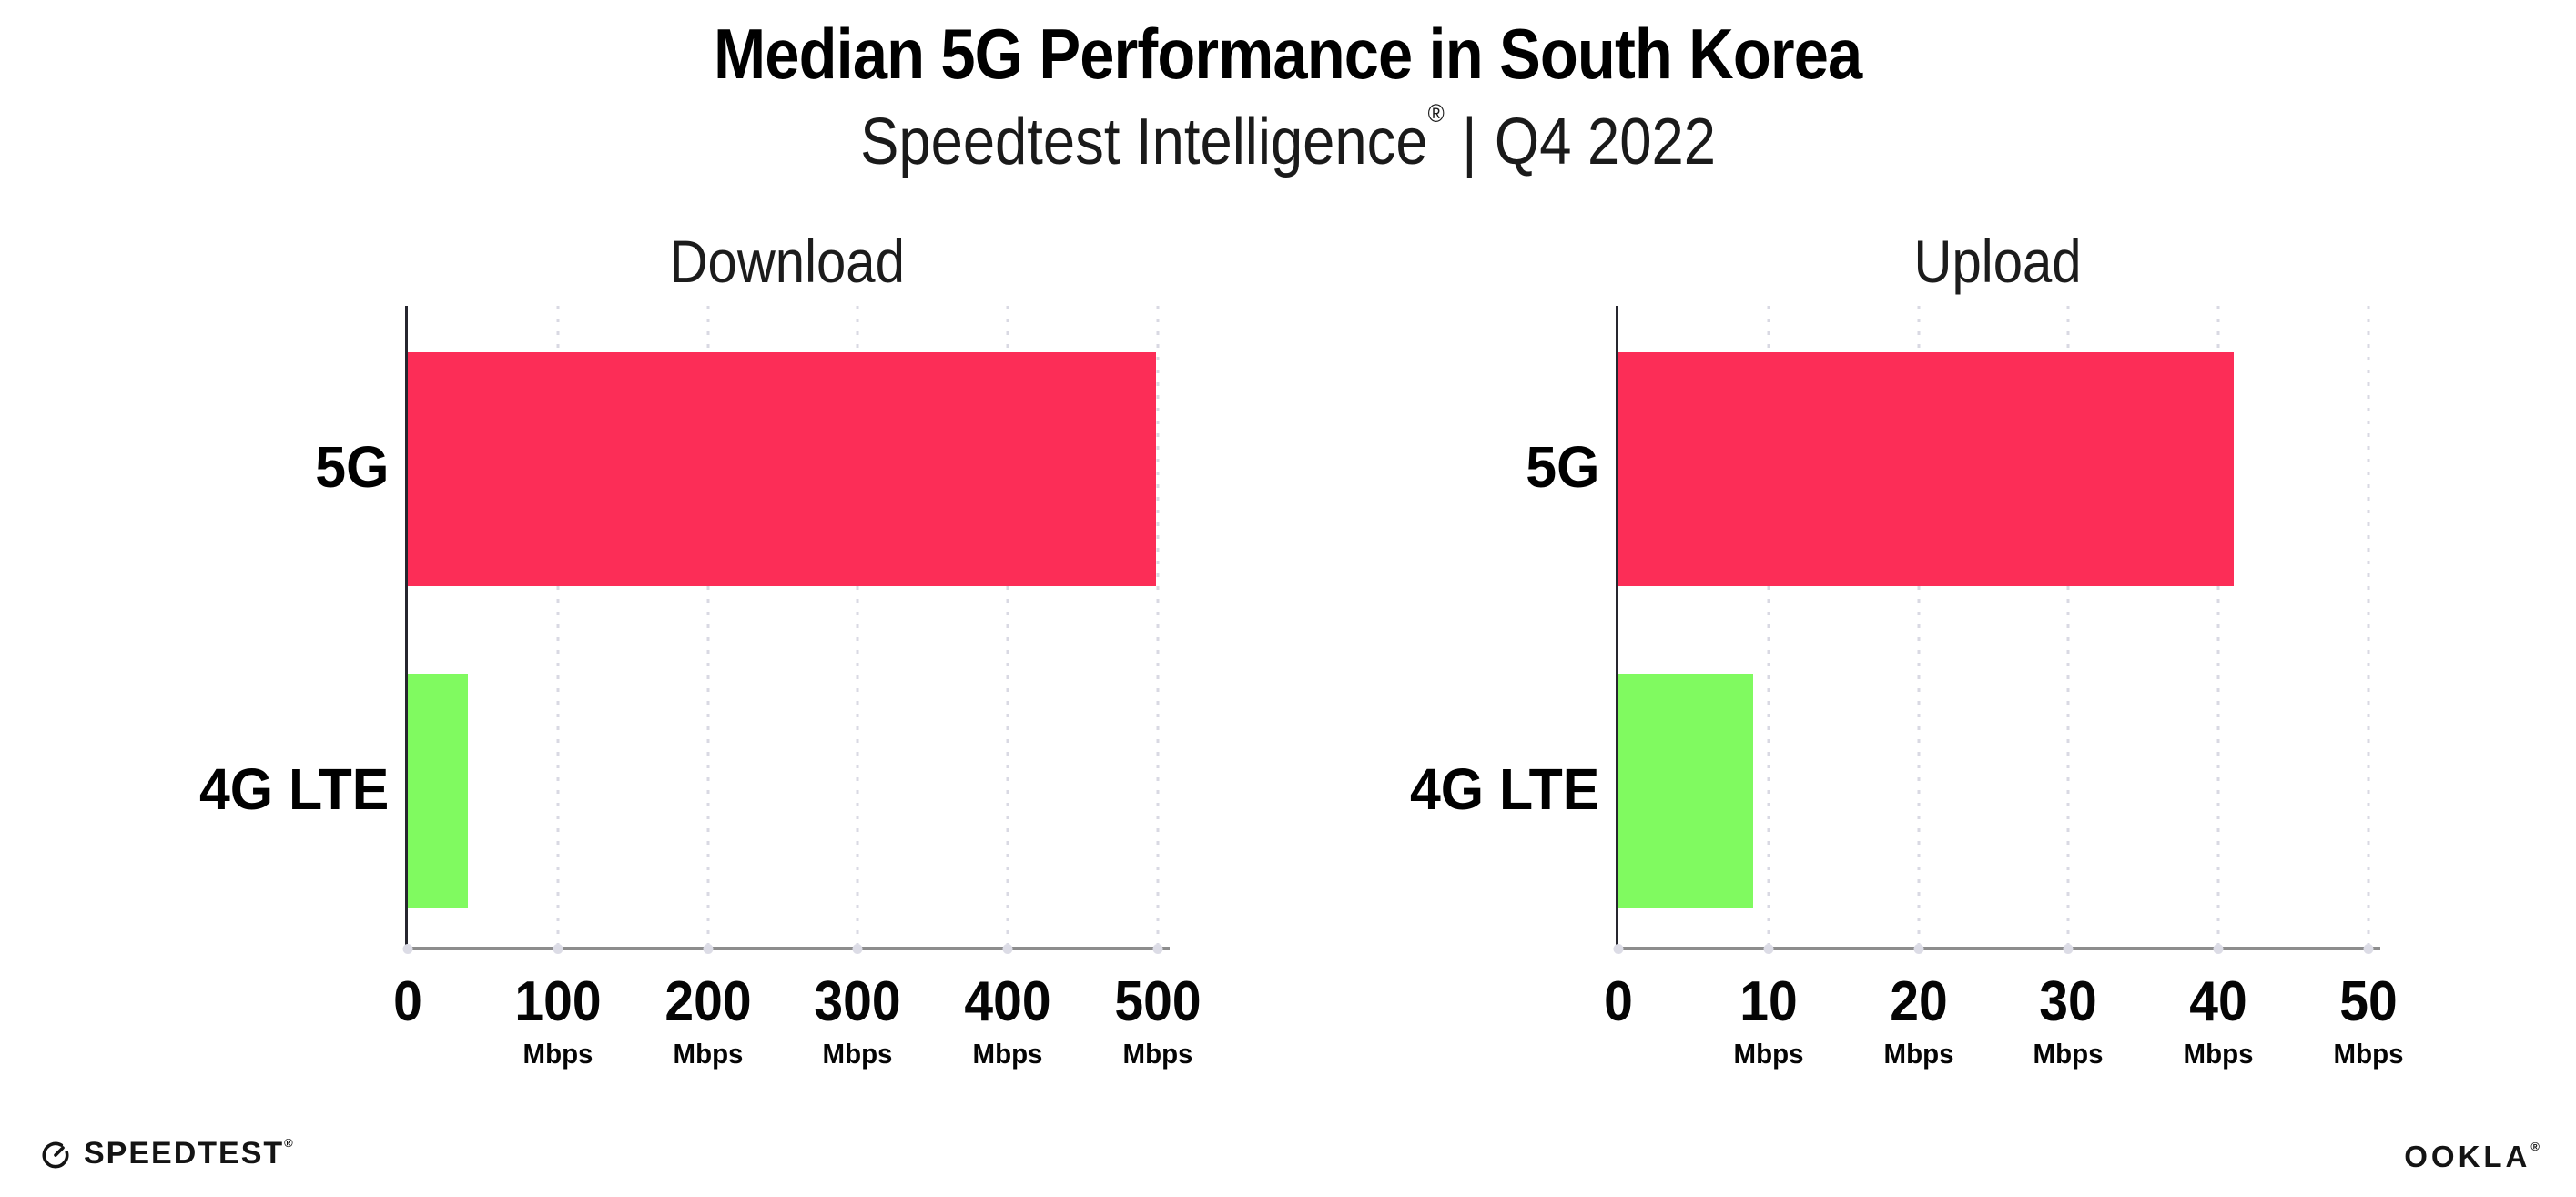 The height and width of the screenshot is (1197, 2576). What do you see at coordinates (1007, 1002) in the screenshot?
I see `tick-number: 400` at bounding box center [1007, 1002].